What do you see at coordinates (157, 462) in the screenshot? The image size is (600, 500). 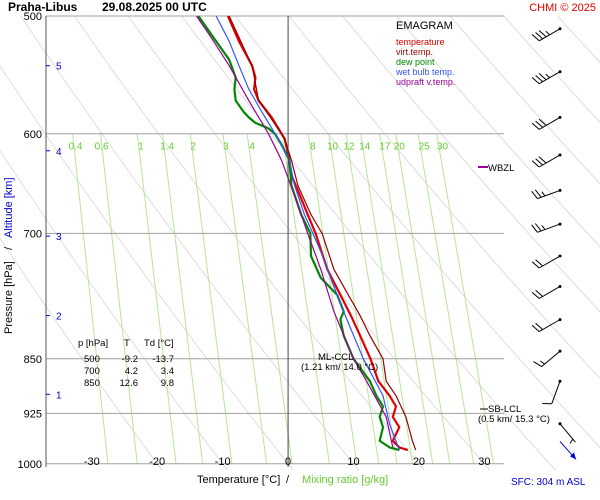 I see `temperature-tick-label: -20` at bounding box center [157, 462].